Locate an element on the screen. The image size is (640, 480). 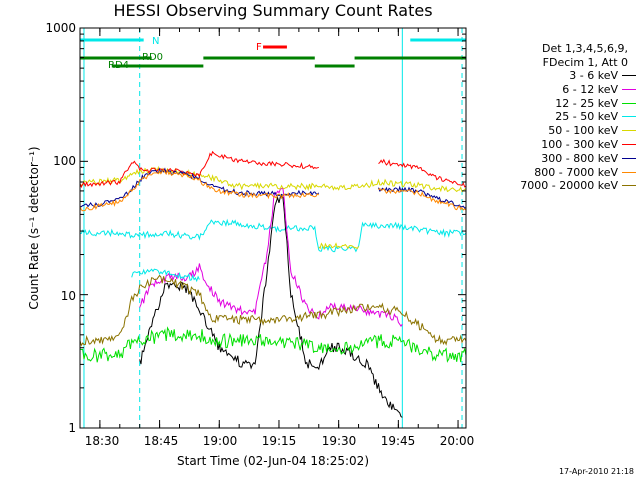
annotation-f: F is located at coordinates (259, 47).